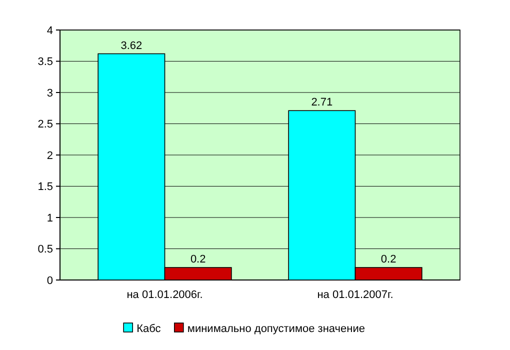  I want to click on y-tick-label: 2.5, so click(45, 124).